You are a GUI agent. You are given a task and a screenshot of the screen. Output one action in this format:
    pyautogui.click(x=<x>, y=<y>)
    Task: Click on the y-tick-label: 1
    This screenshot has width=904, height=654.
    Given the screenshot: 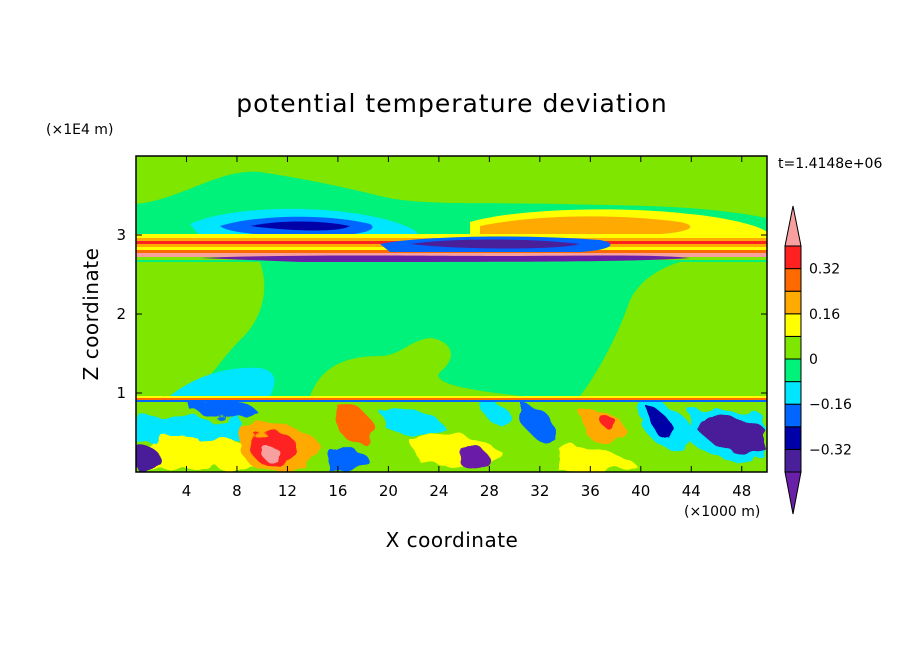 What is the action you would take?
    pyautogui.click(x=121, y=393)
    